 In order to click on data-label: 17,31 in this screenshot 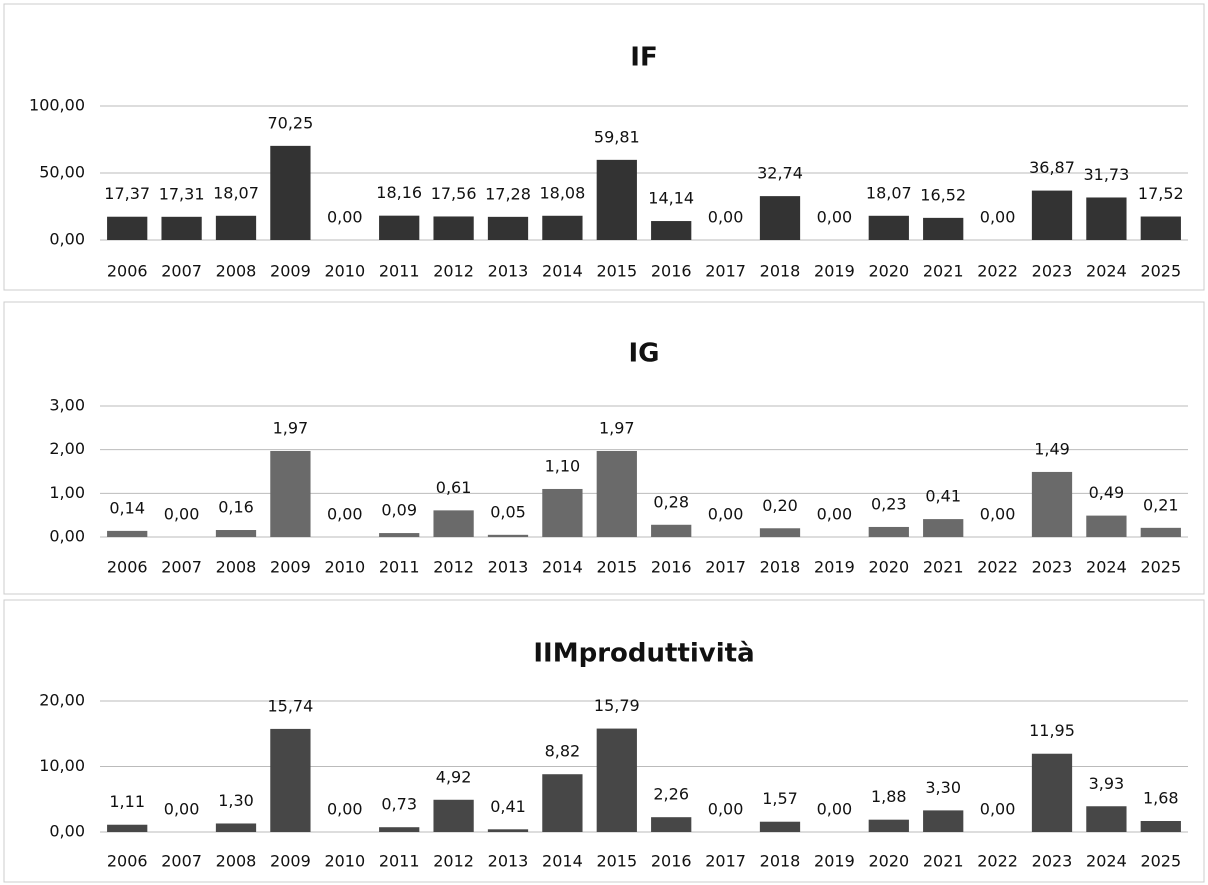, I will do `click(182, 193)`.